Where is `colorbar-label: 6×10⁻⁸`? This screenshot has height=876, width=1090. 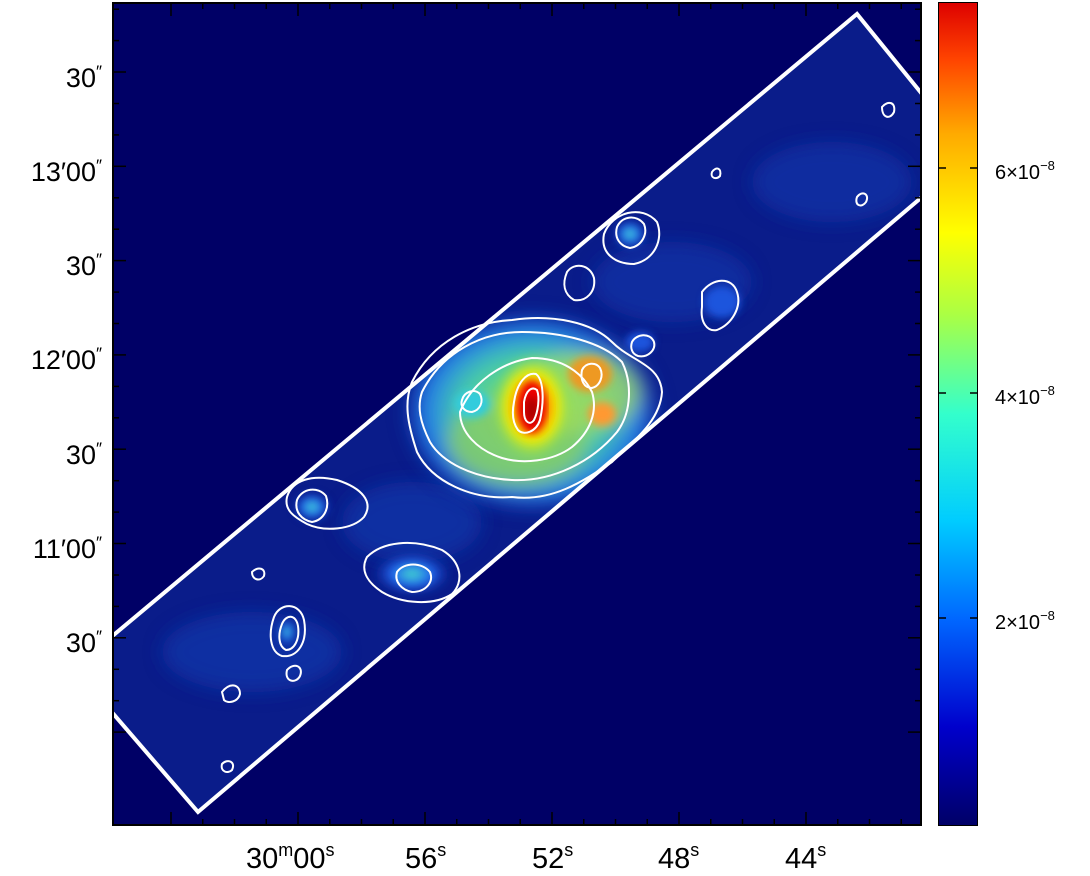 colorbar-label: 6×10⁻⁸ is located at coordinates (1025, 171).